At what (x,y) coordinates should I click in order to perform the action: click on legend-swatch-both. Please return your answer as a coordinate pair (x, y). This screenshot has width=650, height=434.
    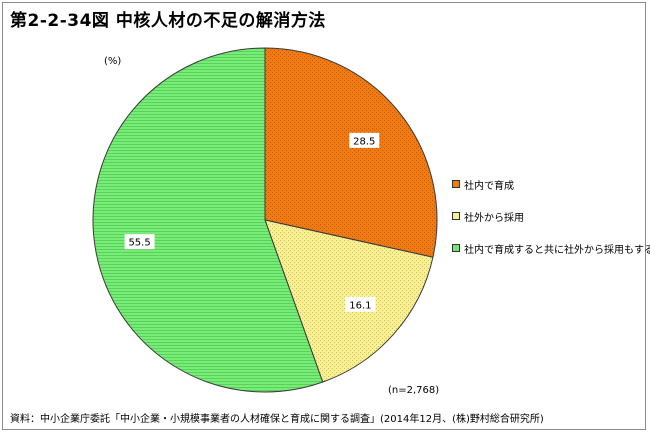
    Looking at the image, I should click on (456, 248).